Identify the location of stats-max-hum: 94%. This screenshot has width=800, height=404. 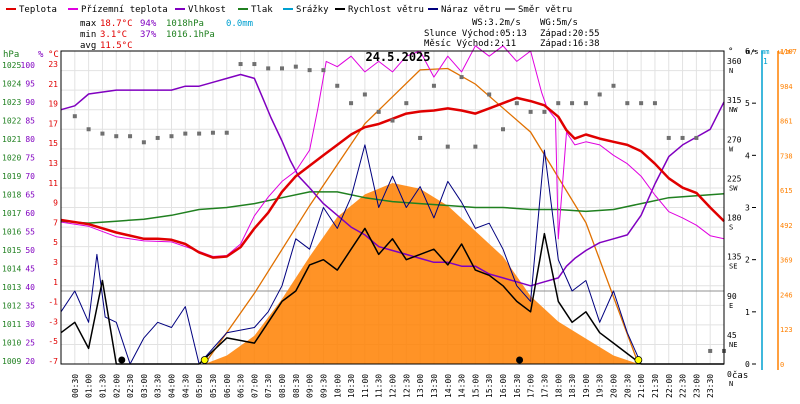
(148, 24).